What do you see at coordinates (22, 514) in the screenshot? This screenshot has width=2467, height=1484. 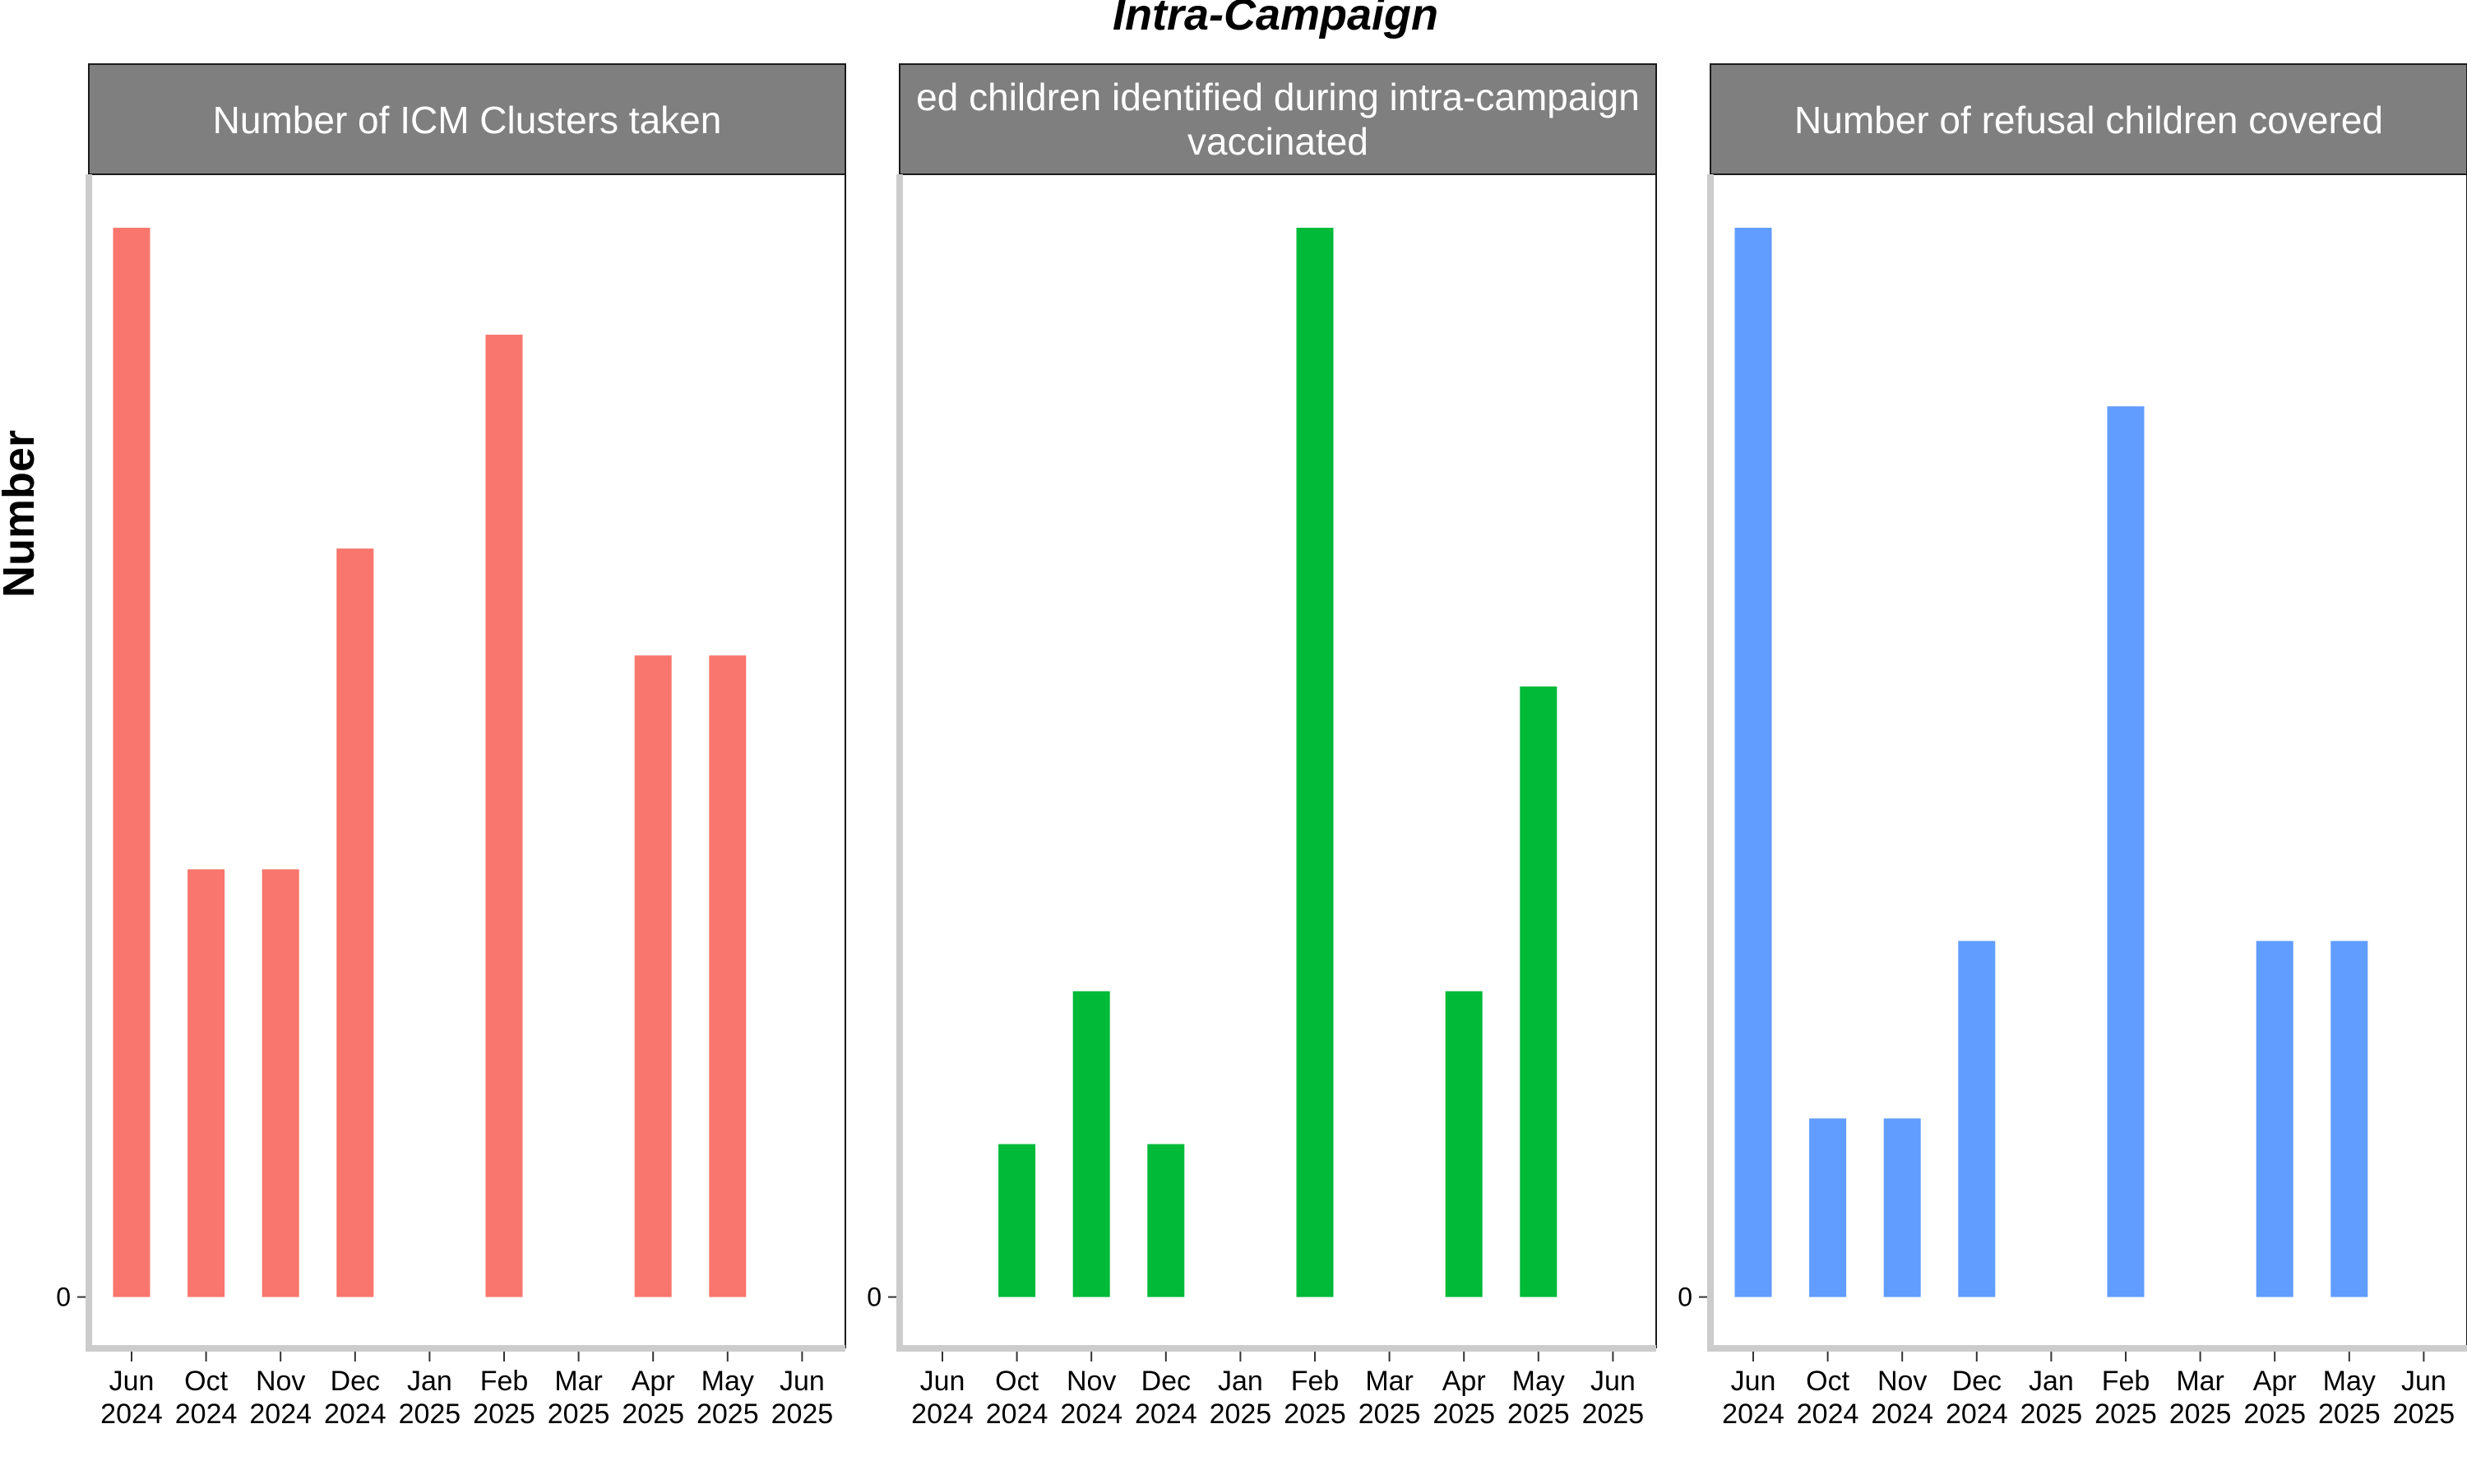 I see `y-axis-label: Number` at bounding box center [22, 514].